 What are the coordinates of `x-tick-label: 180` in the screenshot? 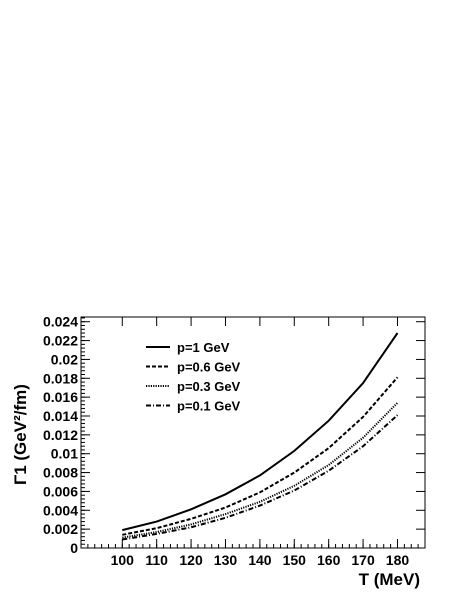 It's located at (398, 560).